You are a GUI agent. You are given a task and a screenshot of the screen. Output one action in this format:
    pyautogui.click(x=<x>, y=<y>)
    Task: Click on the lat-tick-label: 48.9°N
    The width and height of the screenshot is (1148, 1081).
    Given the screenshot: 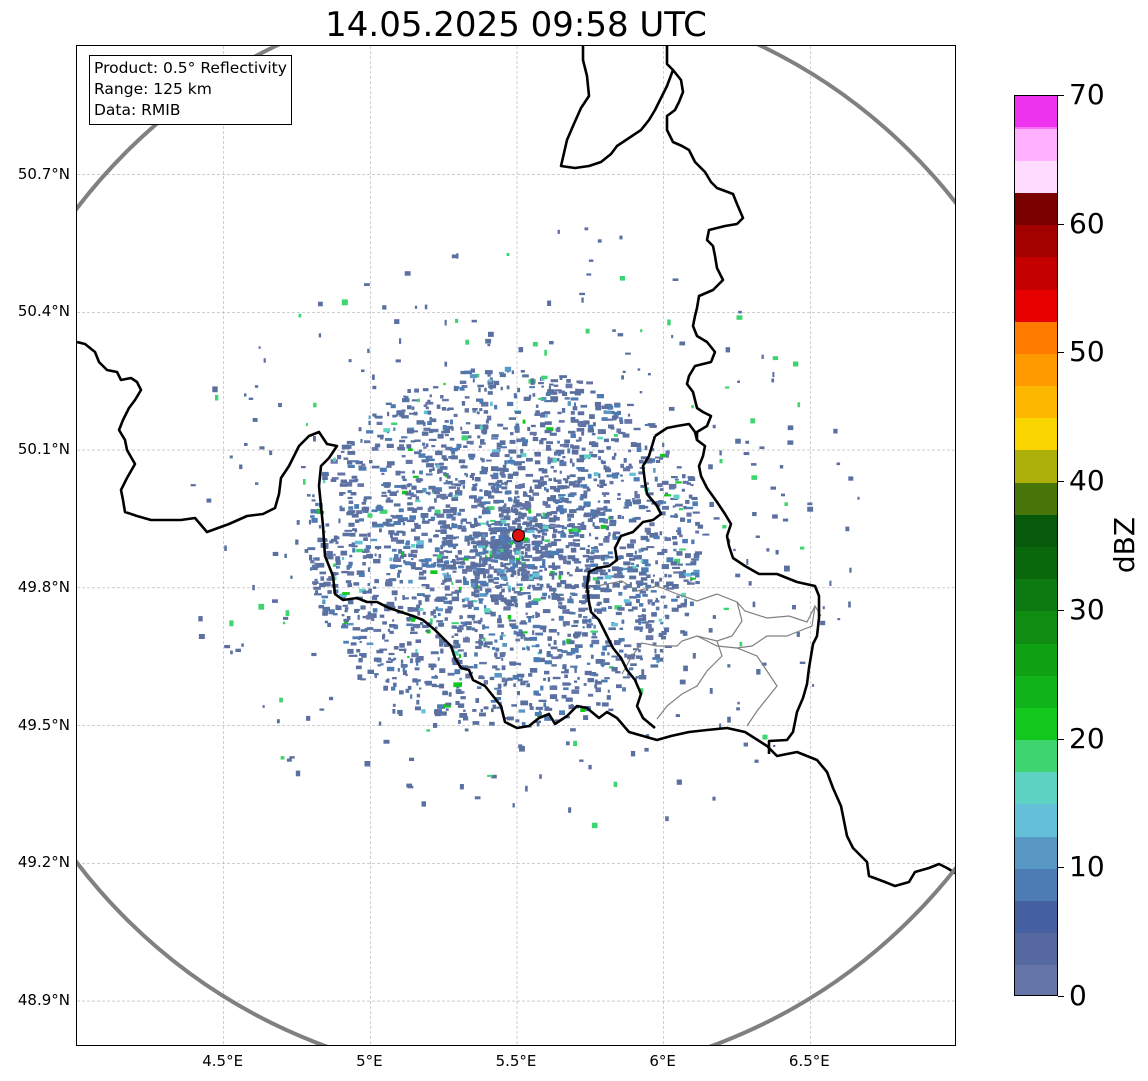 What is the action you would take?
    pyautogui.click(x=43, y=1000)
    